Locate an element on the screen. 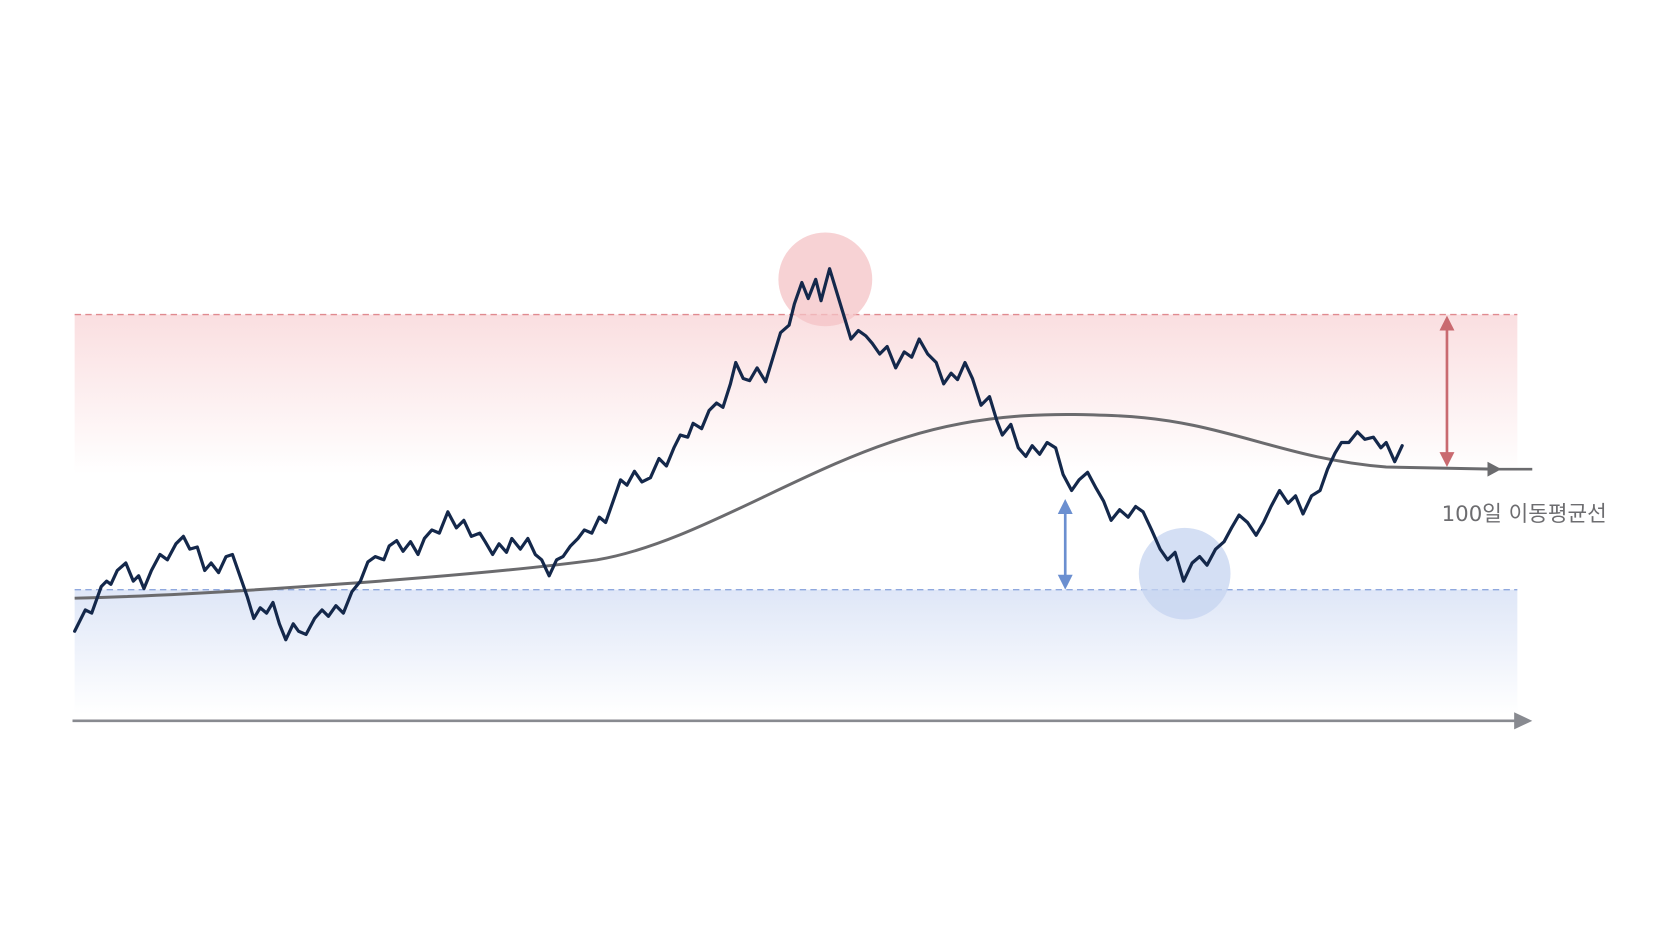  axis-arrow is located at coordinates (1523, 721).